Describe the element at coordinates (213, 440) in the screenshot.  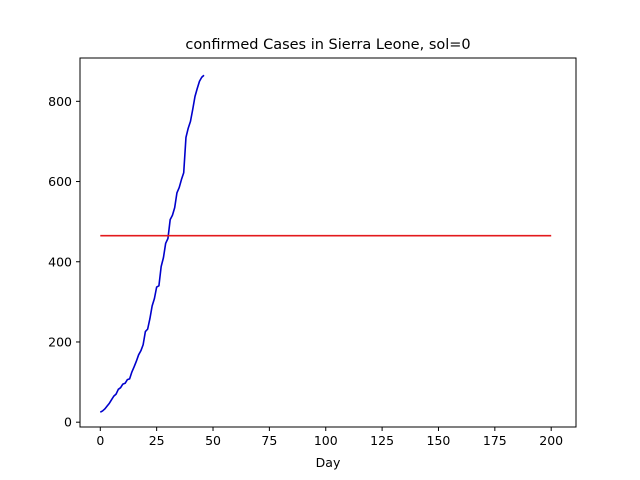
I see `x-tick-label: 50` at that location.